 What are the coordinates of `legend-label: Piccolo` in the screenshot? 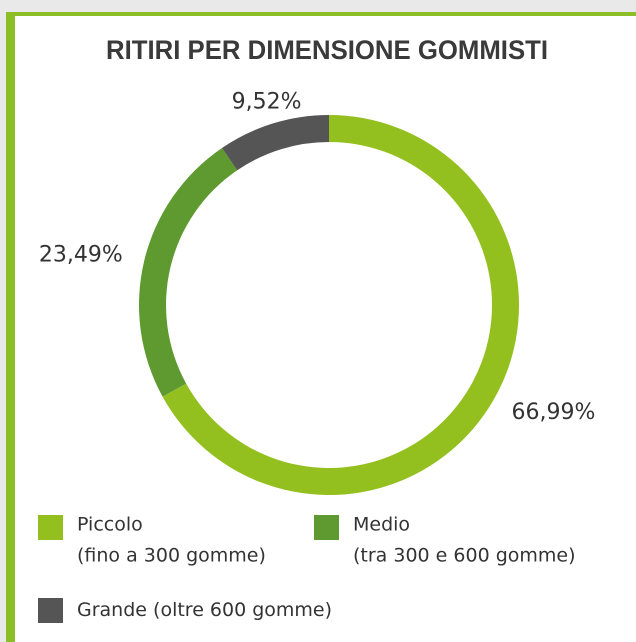 It's located at (110, 525).